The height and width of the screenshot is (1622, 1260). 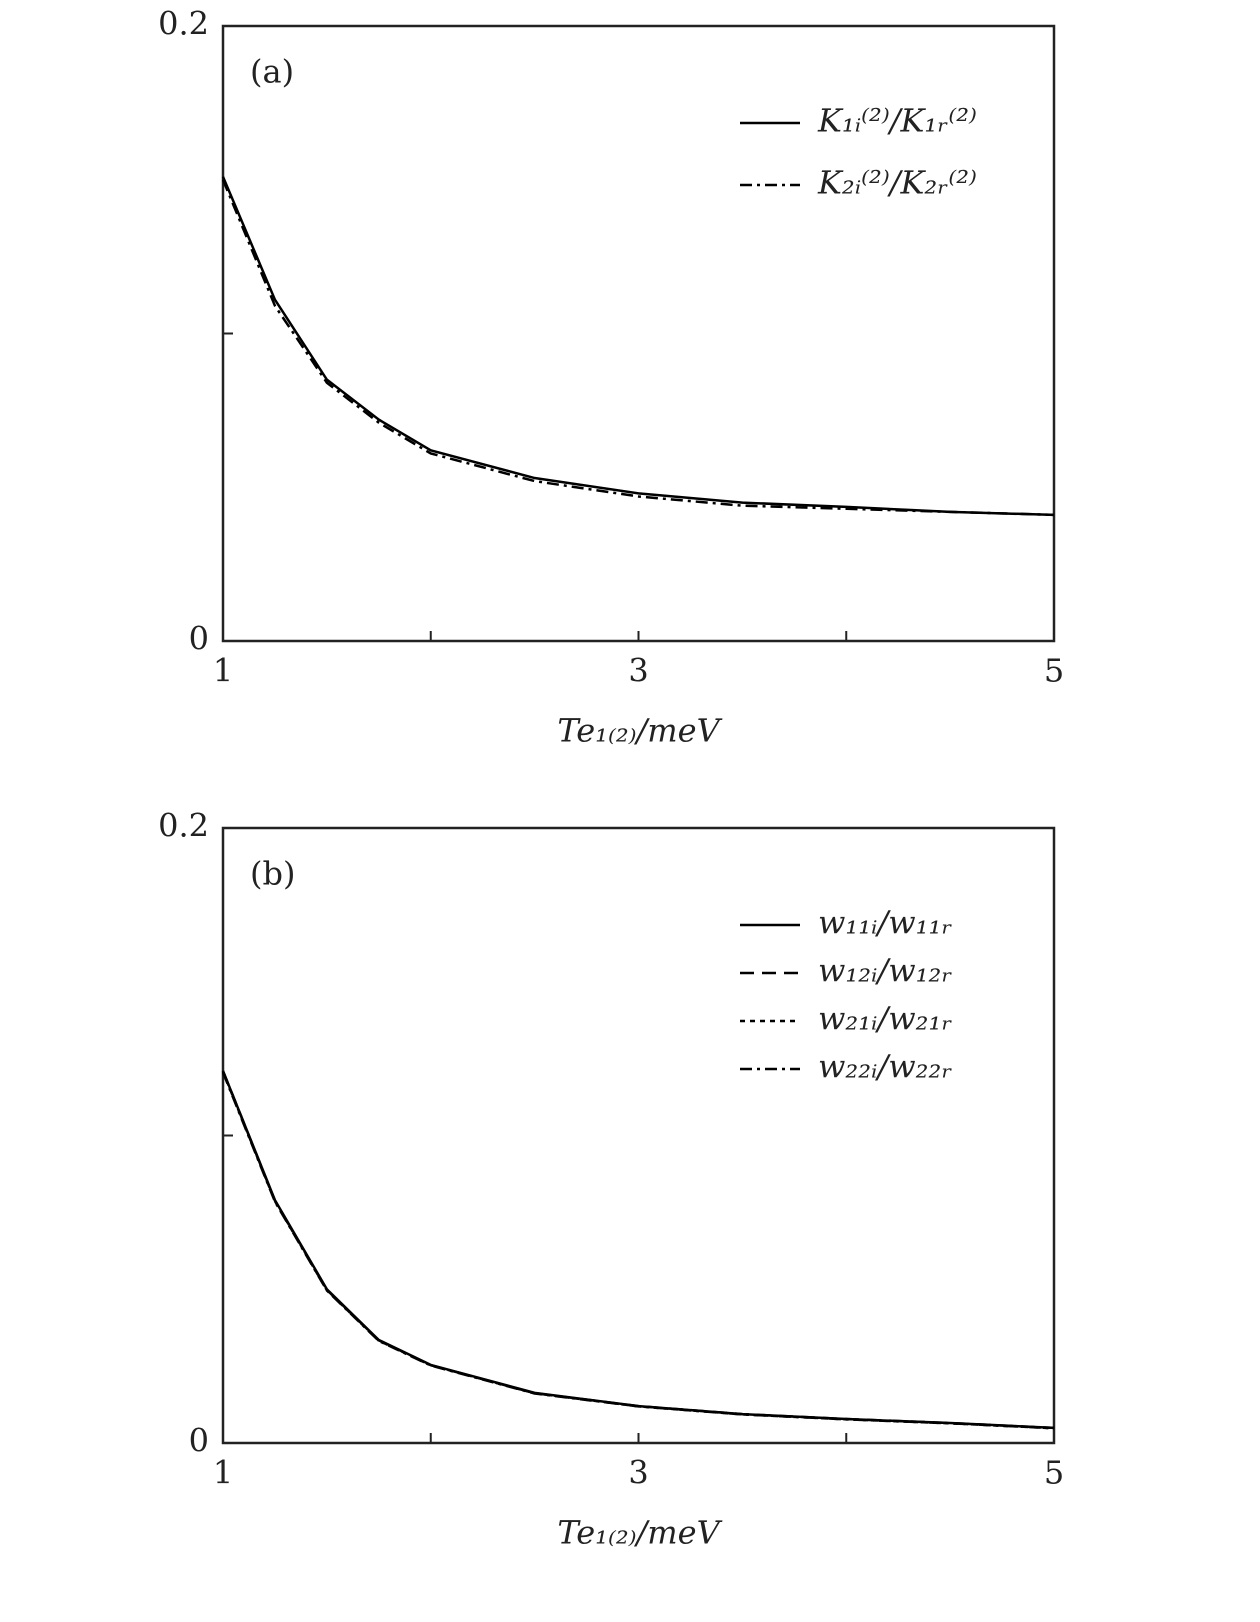 What do you see at coordinates (885, 923) in the screenshot?
I see `legend-label: w₁₁ᵢ/w₁₁ᵣ` at bounding box center [885, 923].